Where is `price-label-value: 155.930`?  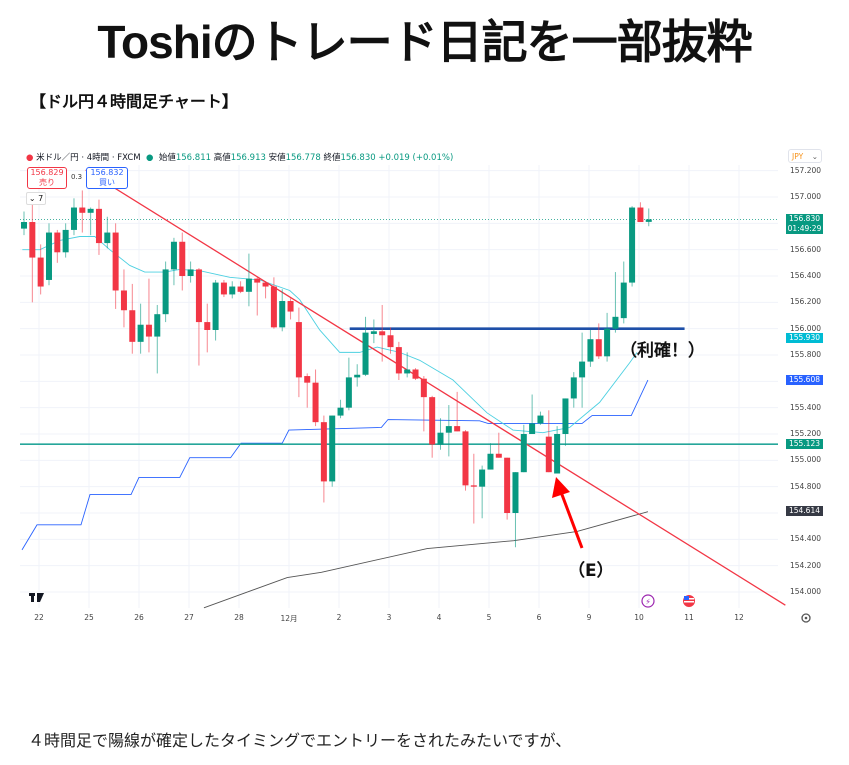 price-label-value: 155.930 is located at coordinates (804, 337).